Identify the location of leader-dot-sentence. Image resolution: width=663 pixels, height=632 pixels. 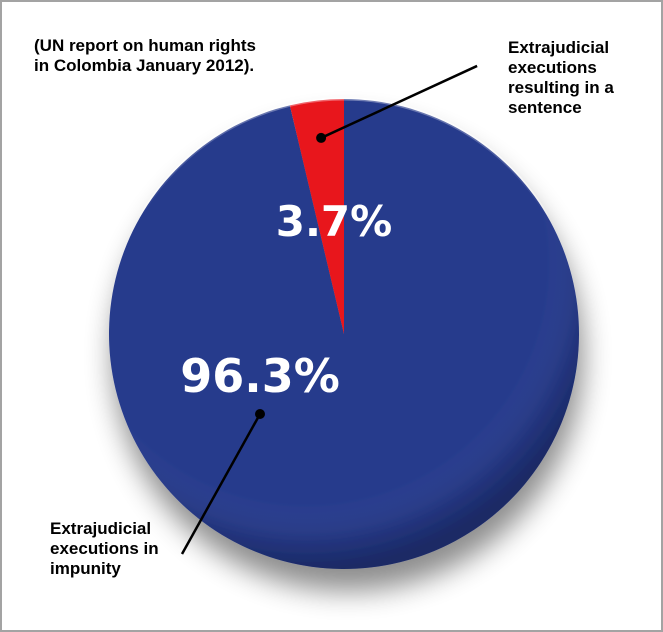
(321, 137).